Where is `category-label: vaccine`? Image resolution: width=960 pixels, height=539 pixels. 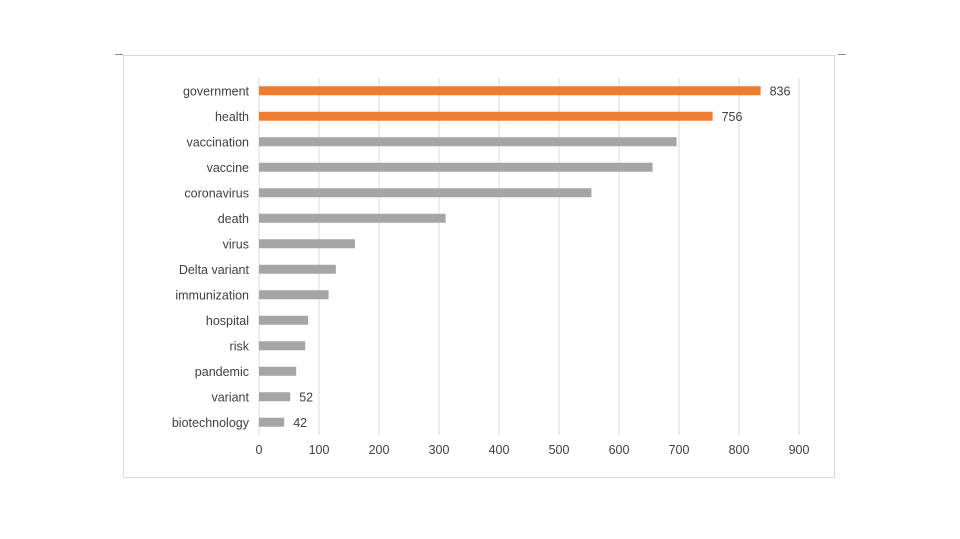 category-label: vaccine is located at coordinates (228, 168).